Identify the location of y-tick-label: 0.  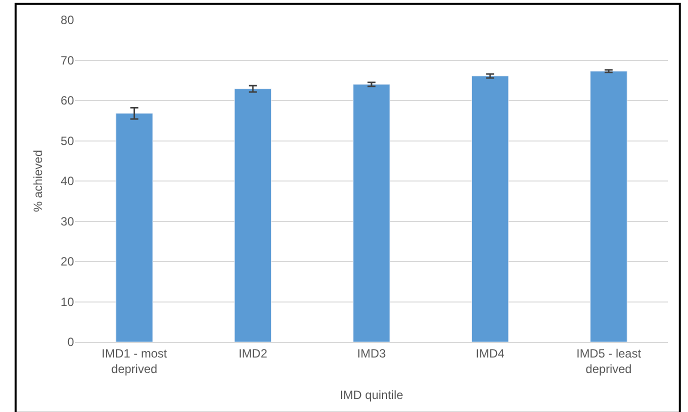
(70, 342).